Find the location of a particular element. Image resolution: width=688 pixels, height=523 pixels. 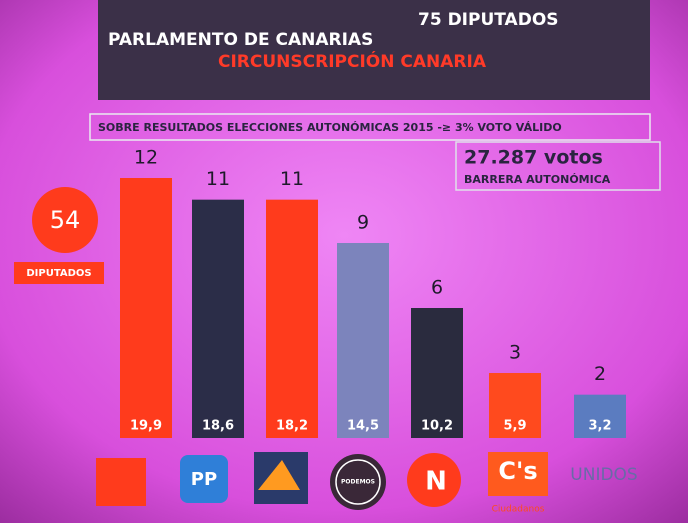

podemos-logo is located at coordinates (358, 482).